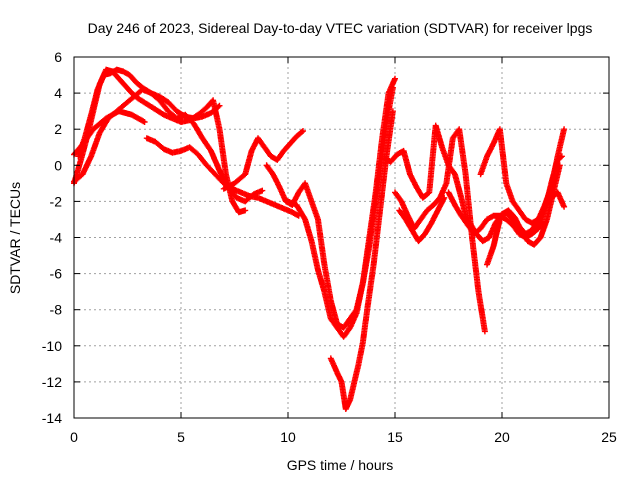 The image size is (640, 480). Describe the element at coordinates (15, 238) in the screenshot. I see `y-axis-label: SDTVAR / TECUs` at that location.